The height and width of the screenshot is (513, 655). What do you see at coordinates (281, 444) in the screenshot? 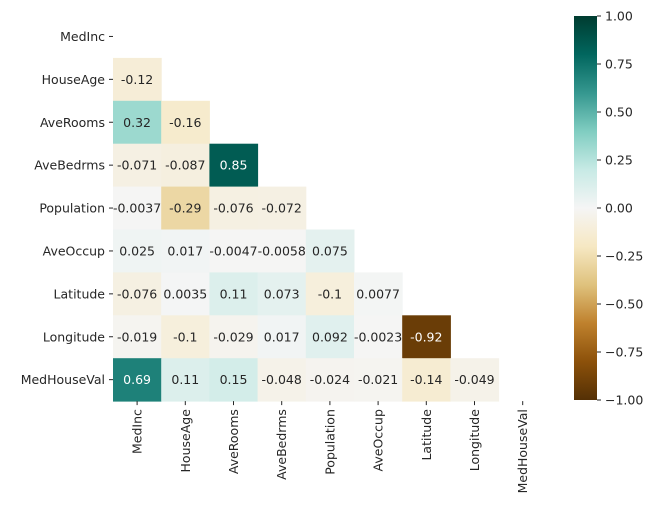
I see `x-tick-label: AveBedrms` at bounding box center [281, 444].